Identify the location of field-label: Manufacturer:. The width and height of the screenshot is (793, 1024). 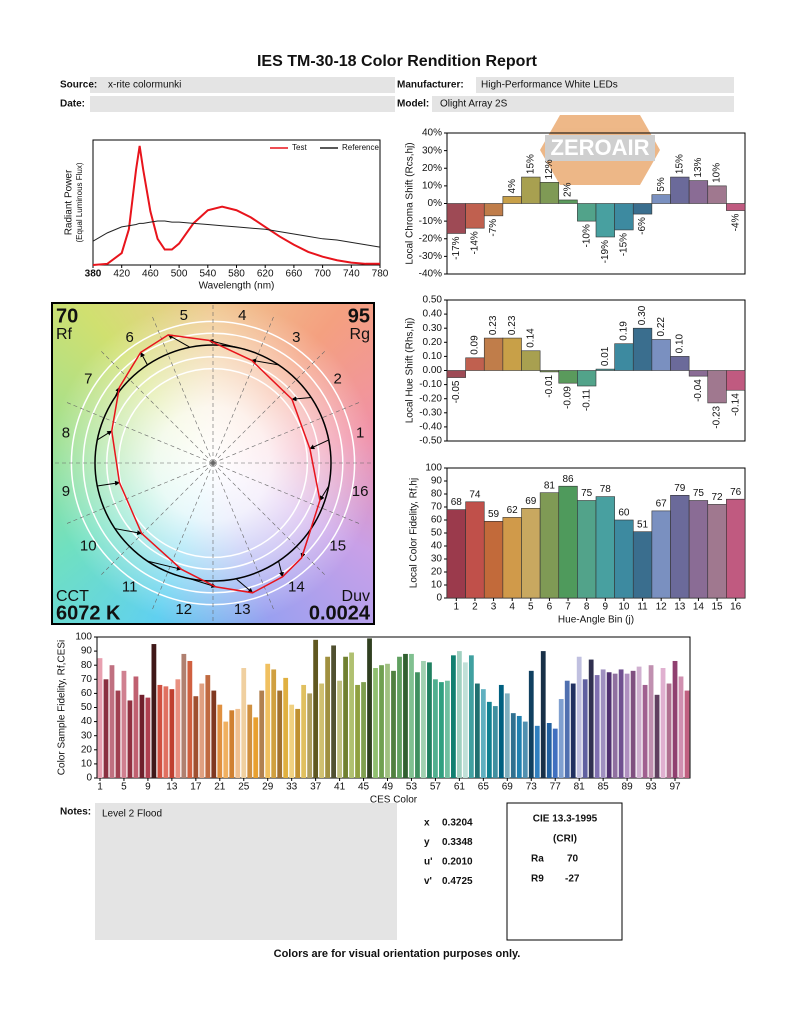
(430, 85).